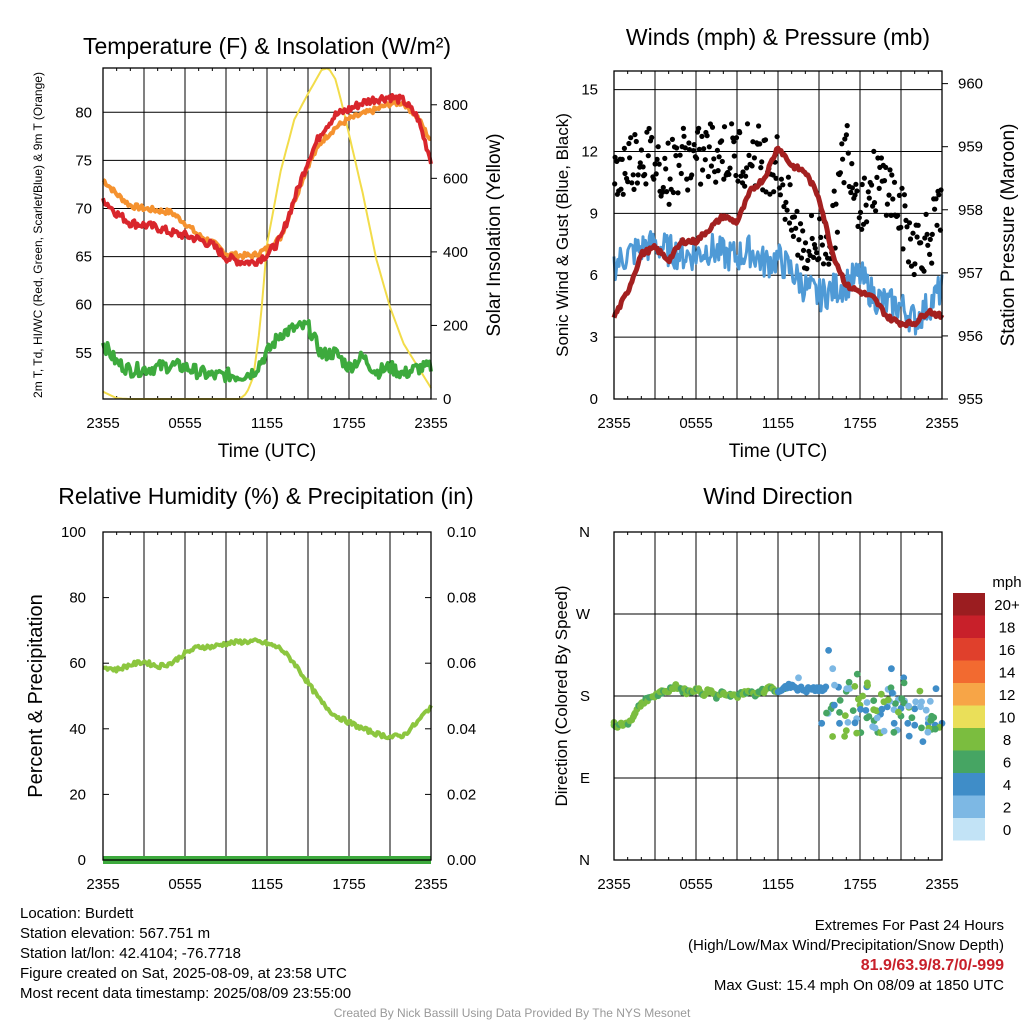  What do you see at coordinates (1007, 650) in the screenshot?
I see `colorbar-label: 16` at bounding box center [1007, 650].